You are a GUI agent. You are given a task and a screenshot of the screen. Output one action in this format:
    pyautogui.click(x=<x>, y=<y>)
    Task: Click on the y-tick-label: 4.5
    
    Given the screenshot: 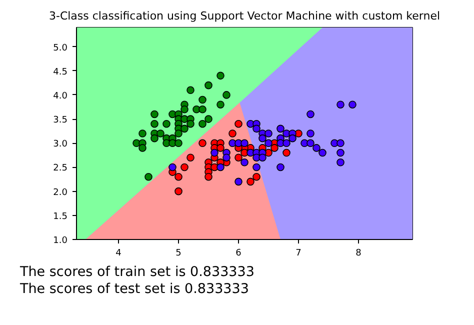 What is the action you would take?
    pyautogui.click(x=60, y=72)
    